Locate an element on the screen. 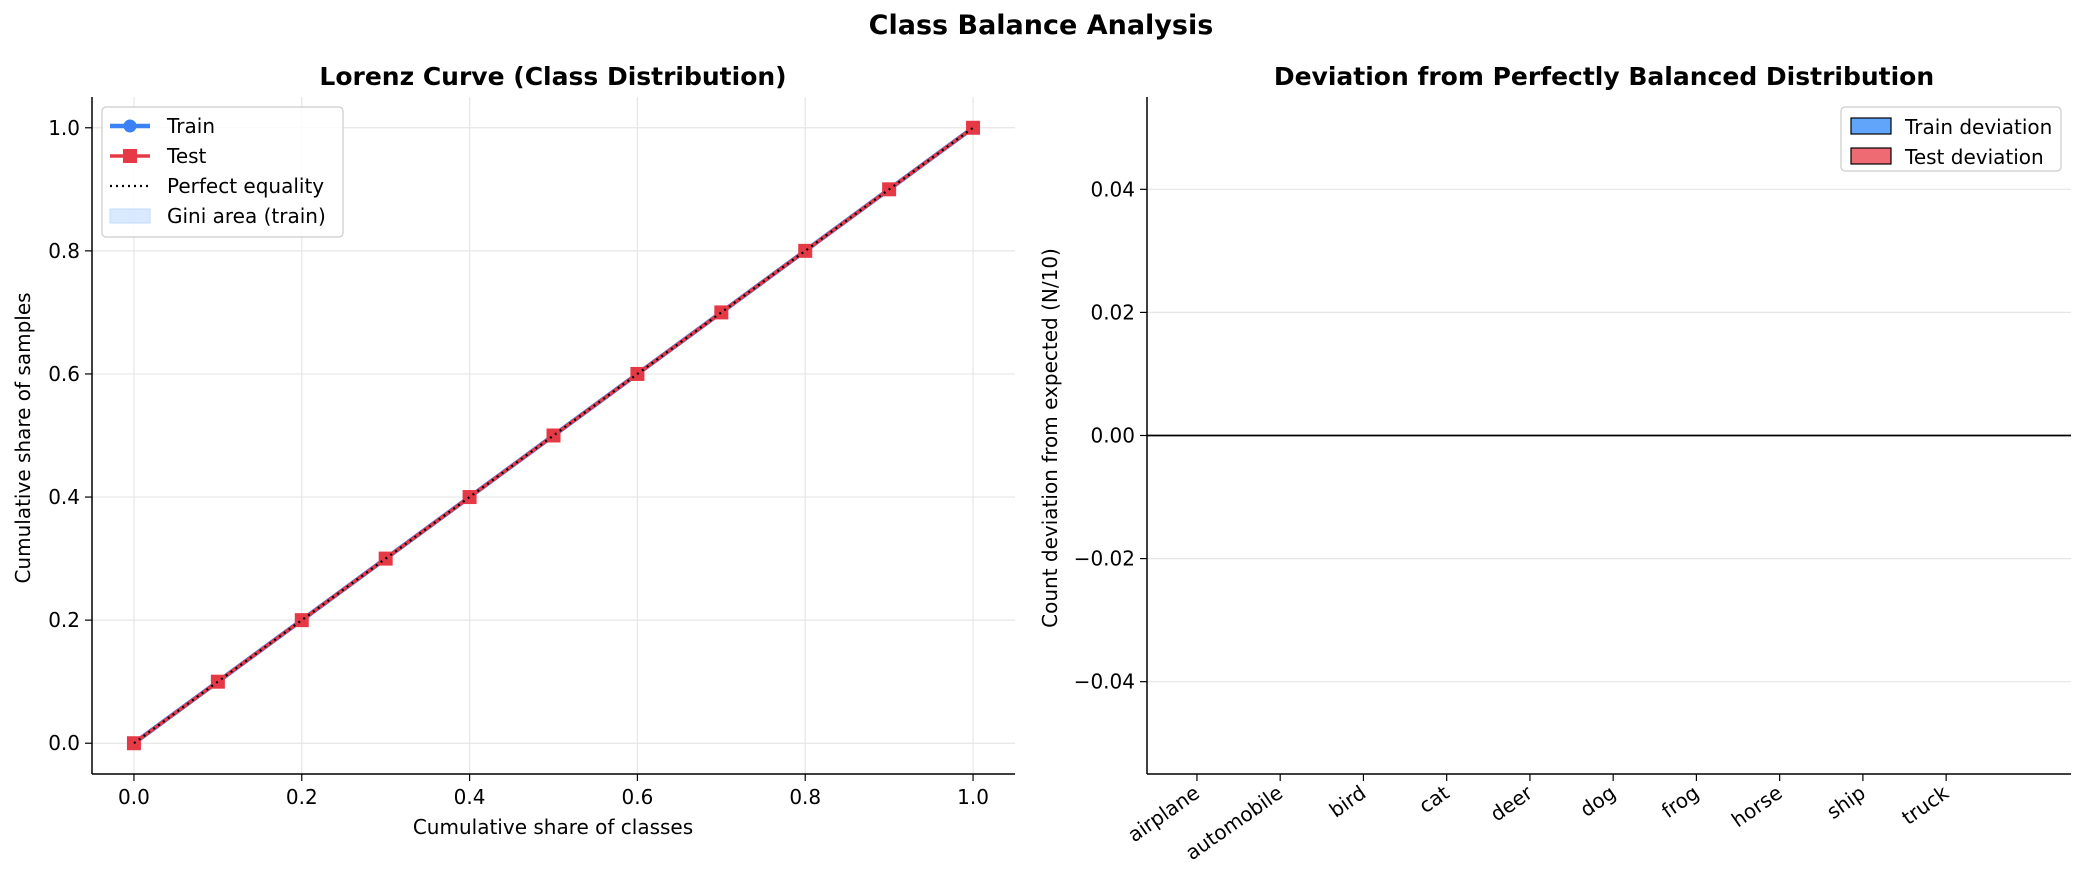  legend-test-label: Test is located at coordinates (186, 156).